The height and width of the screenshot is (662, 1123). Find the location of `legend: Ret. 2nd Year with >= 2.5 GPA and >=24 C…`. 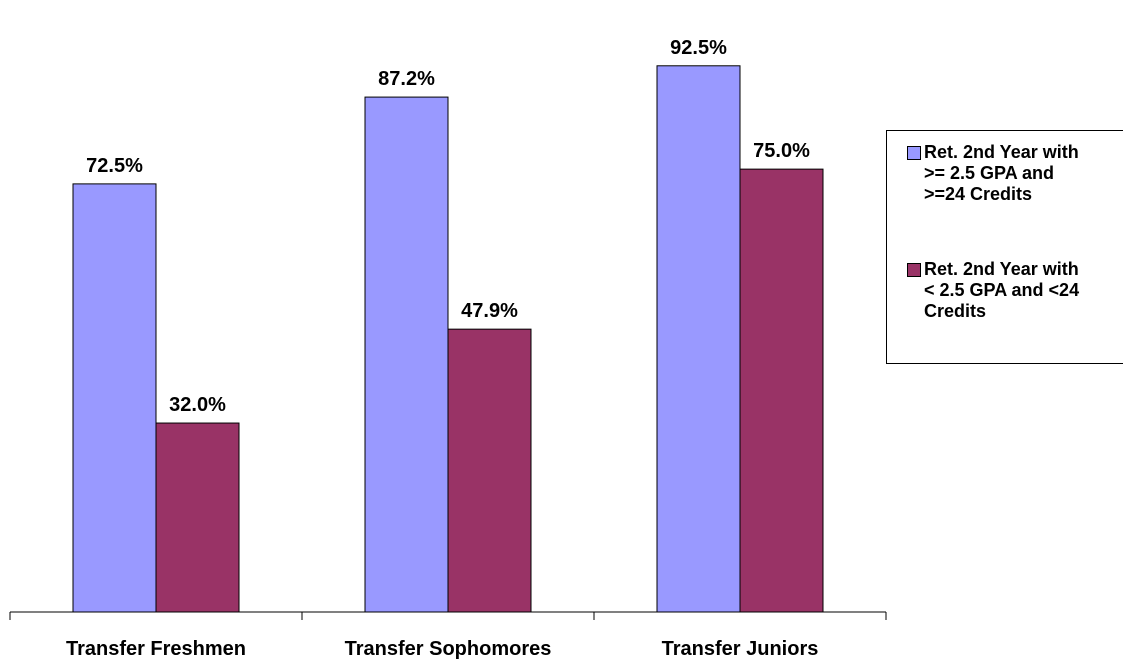

legend: Ret. 2nd Year with >= 2.5 GPA and >=24 C… is located at coordinates (1004, 247).